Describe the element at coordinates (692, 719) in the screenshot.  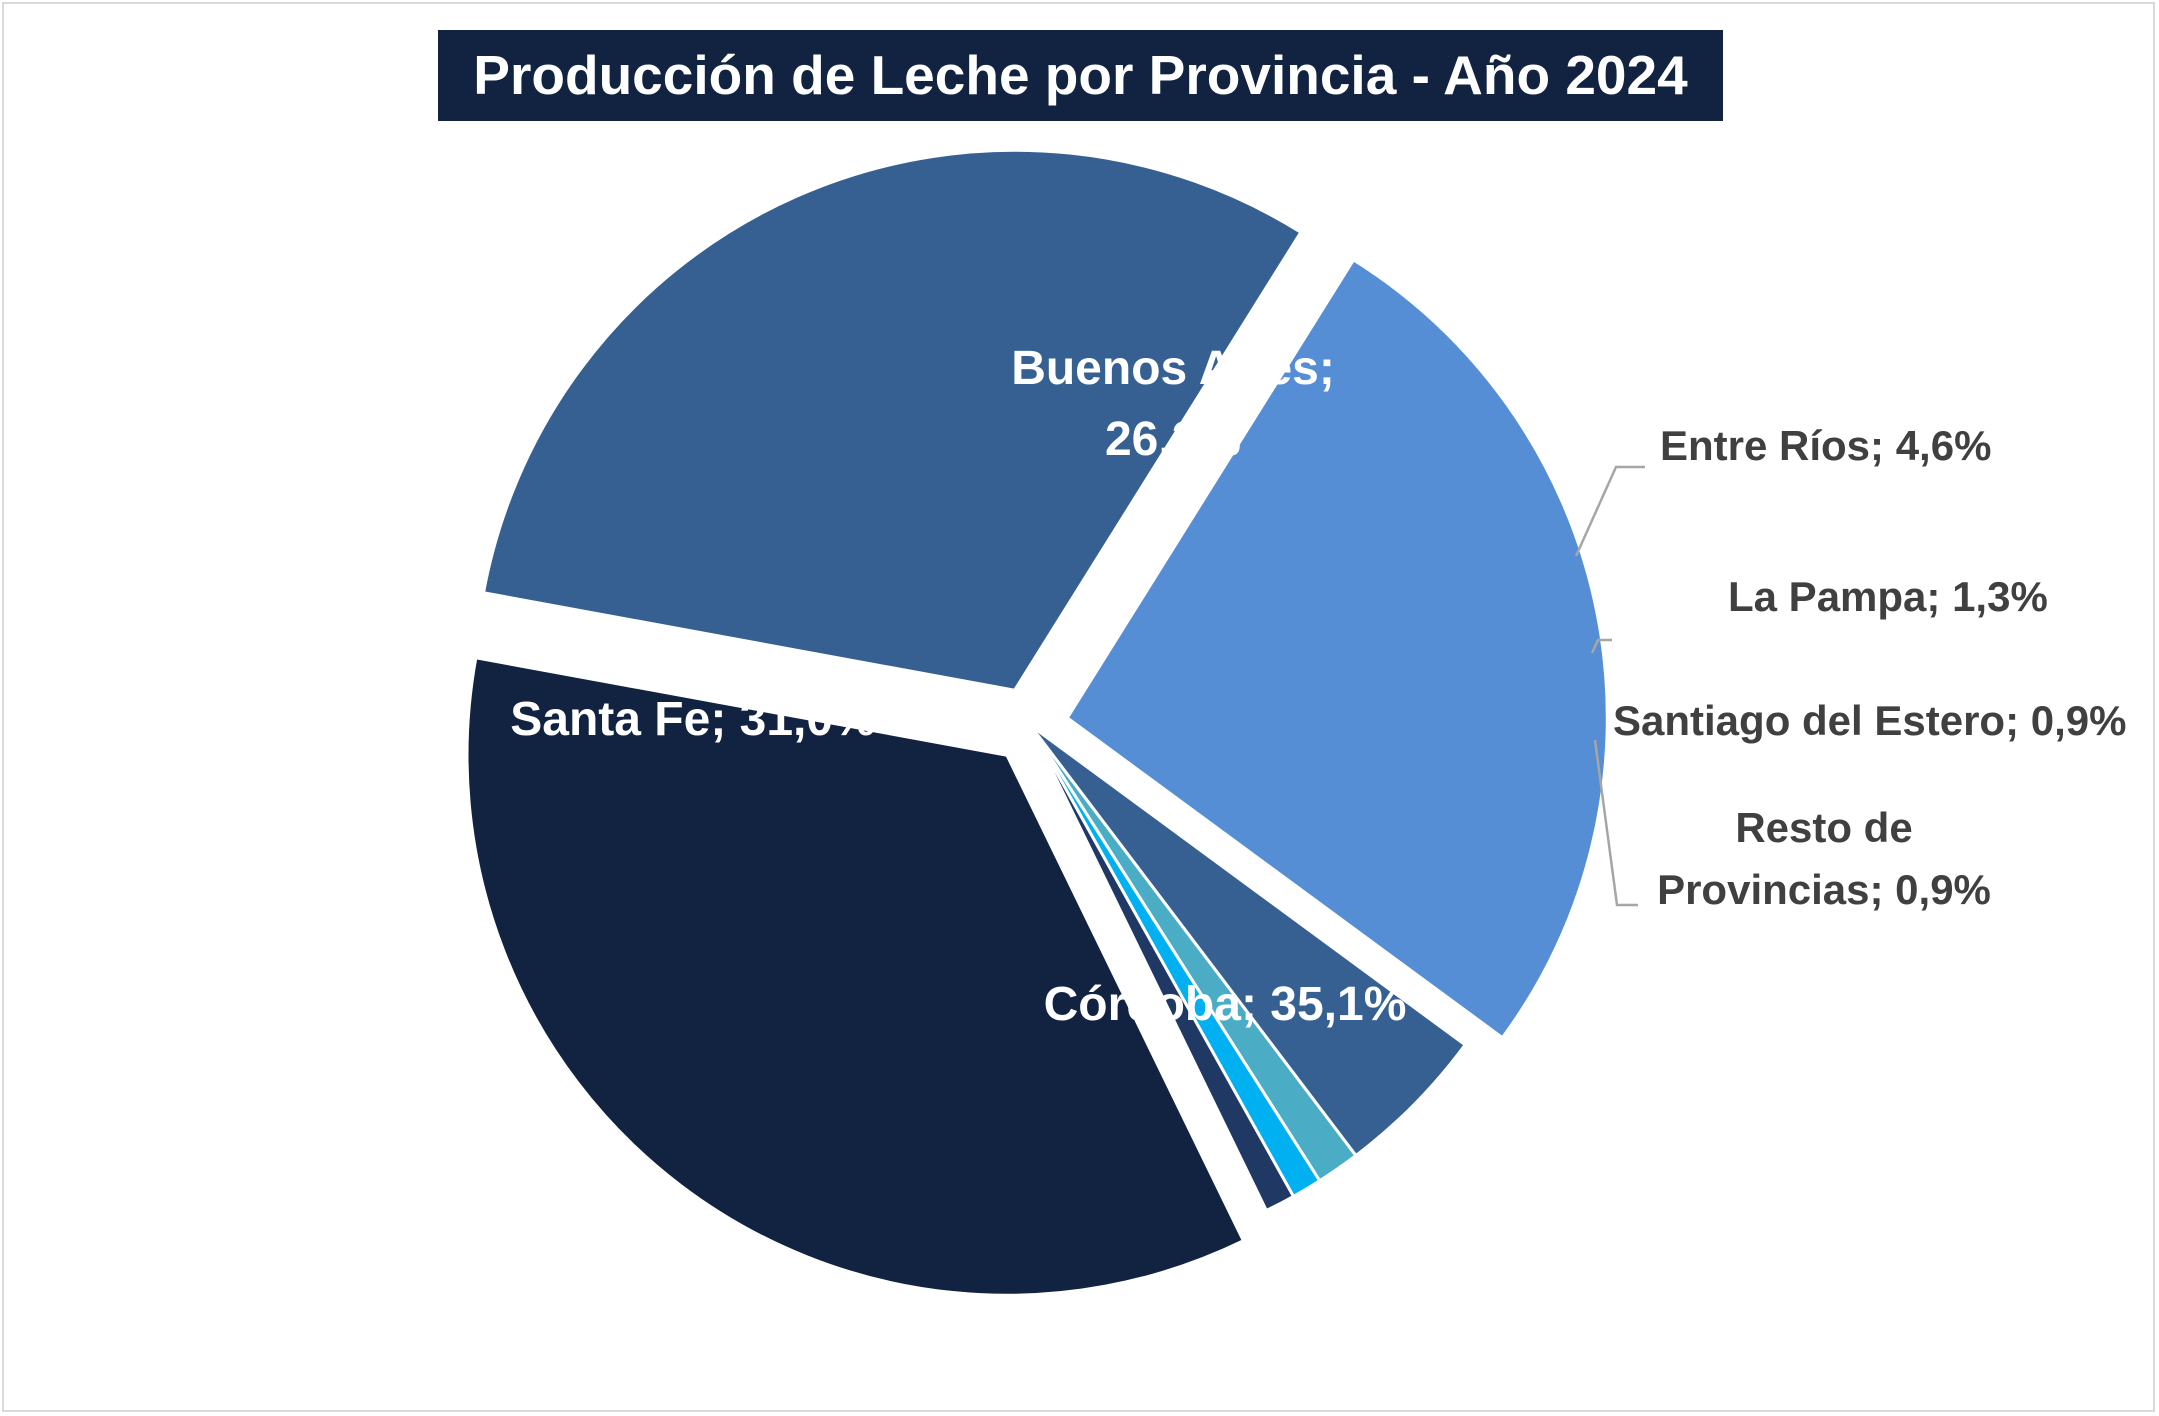
I see `data-label-santa-fe: Santa Fe; 31,0%` at that location.